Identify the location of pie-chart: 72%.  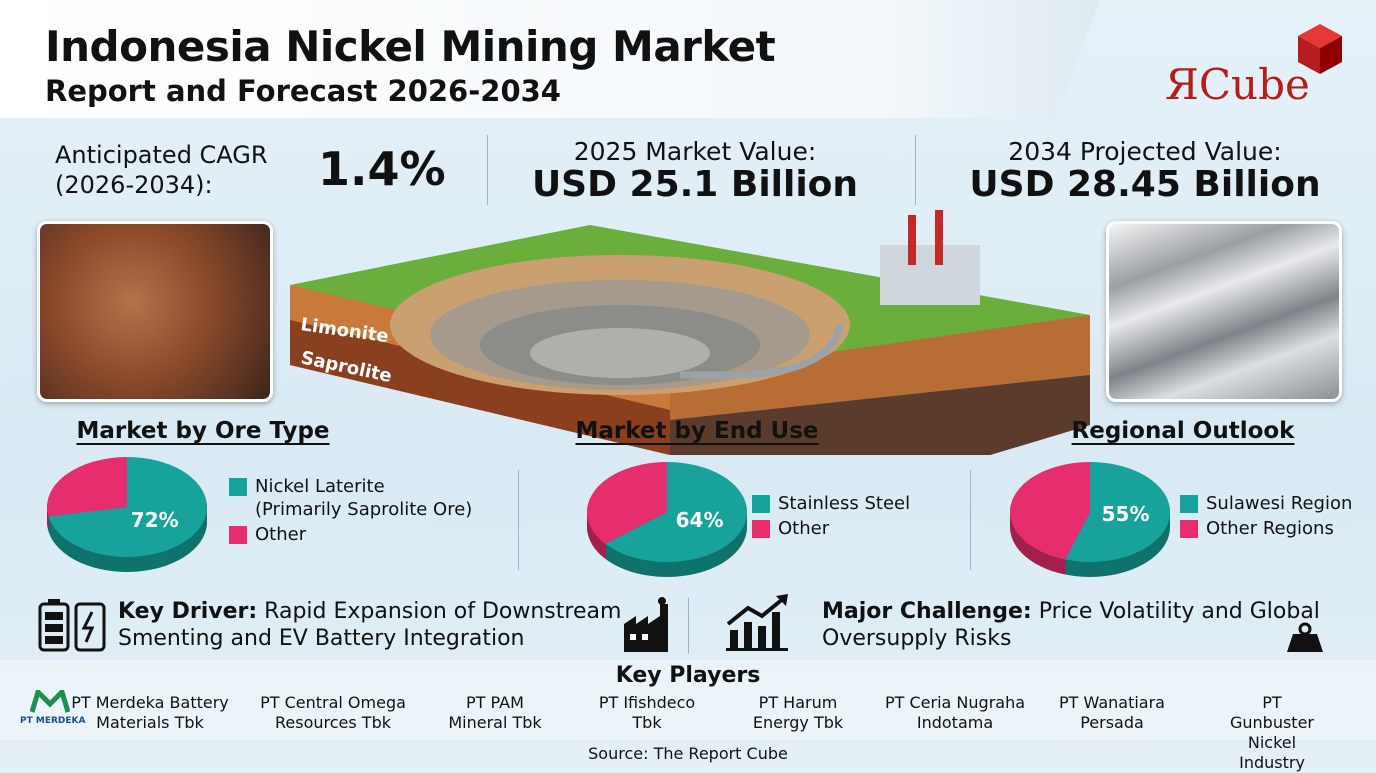
(127, 514).